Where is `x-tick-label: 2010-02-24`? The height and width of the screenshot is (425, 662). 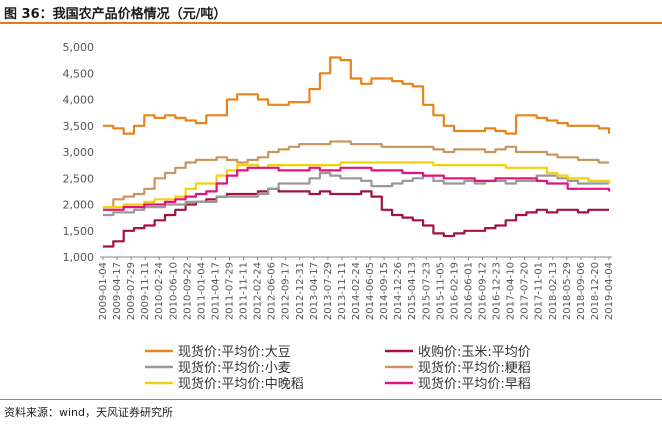
x-tick-label: 2010-02-24 is located at coordinates (159, 291).